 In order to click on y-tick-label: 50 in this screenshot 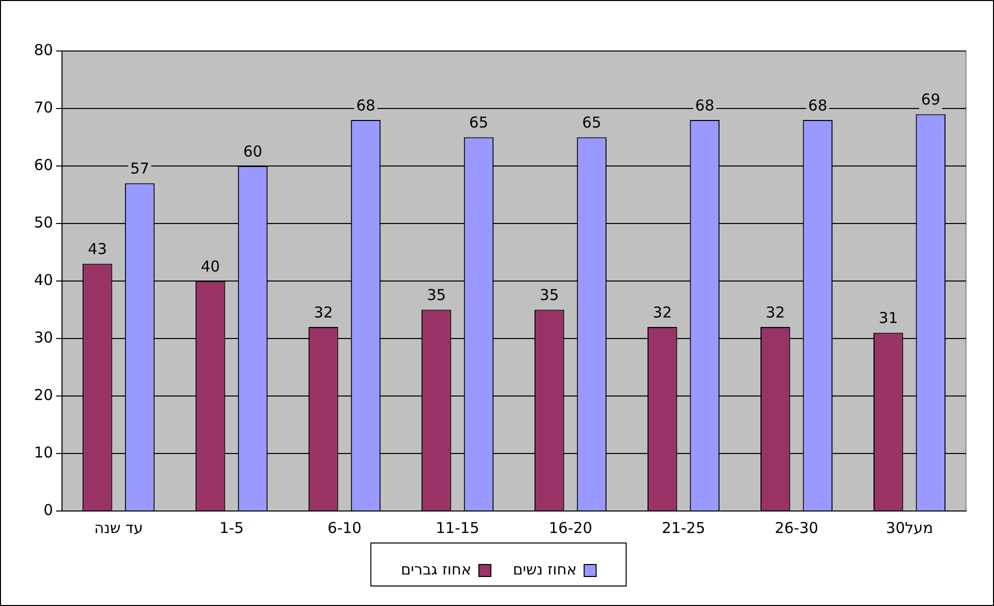, I will do `click(44, 222)`.